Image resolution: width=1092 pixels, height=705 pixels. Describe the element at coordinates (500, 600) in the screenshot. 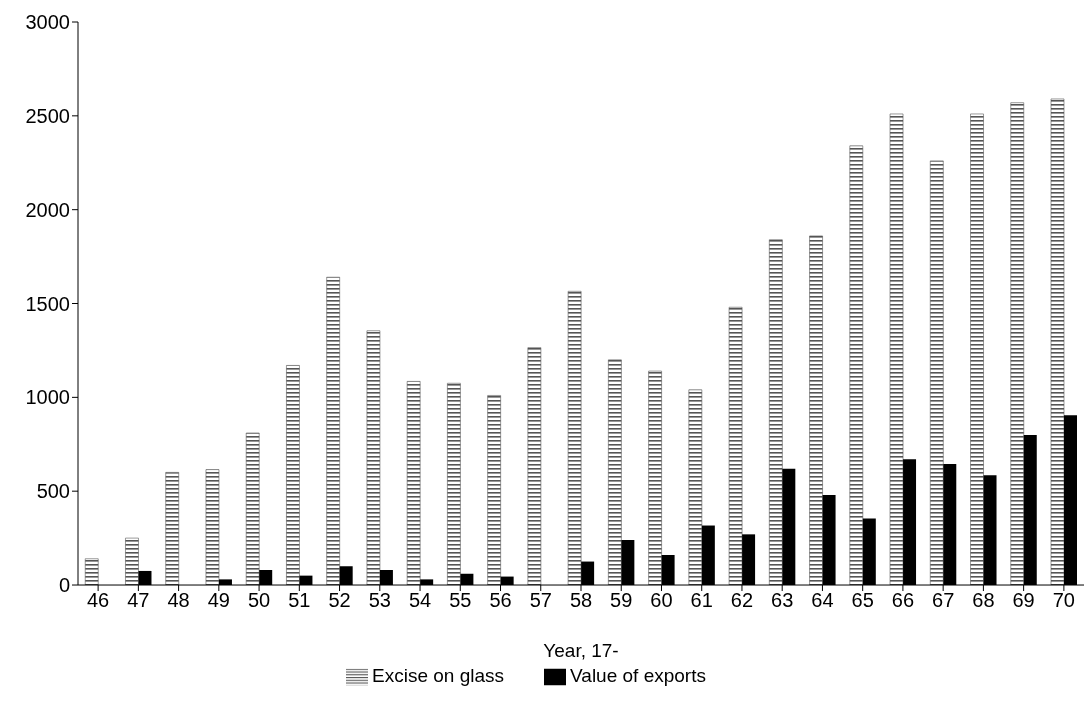

I see `x-tick-label: 56` at that location.